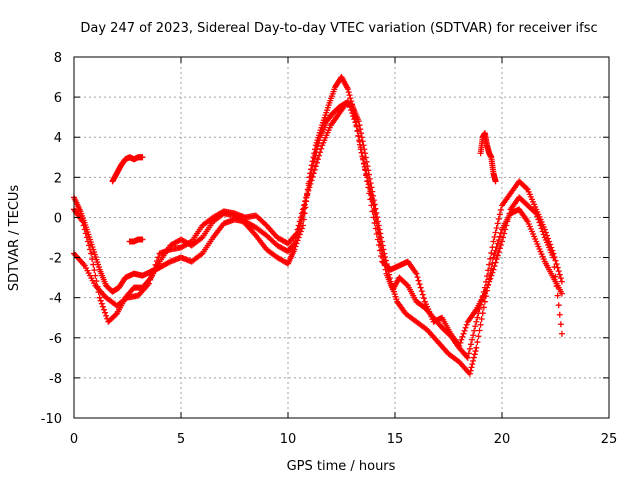  What do you see at coordinates (51, 419) in the screenshot?
I see `y-tick-label: -10` at bounding box center [51, 419].